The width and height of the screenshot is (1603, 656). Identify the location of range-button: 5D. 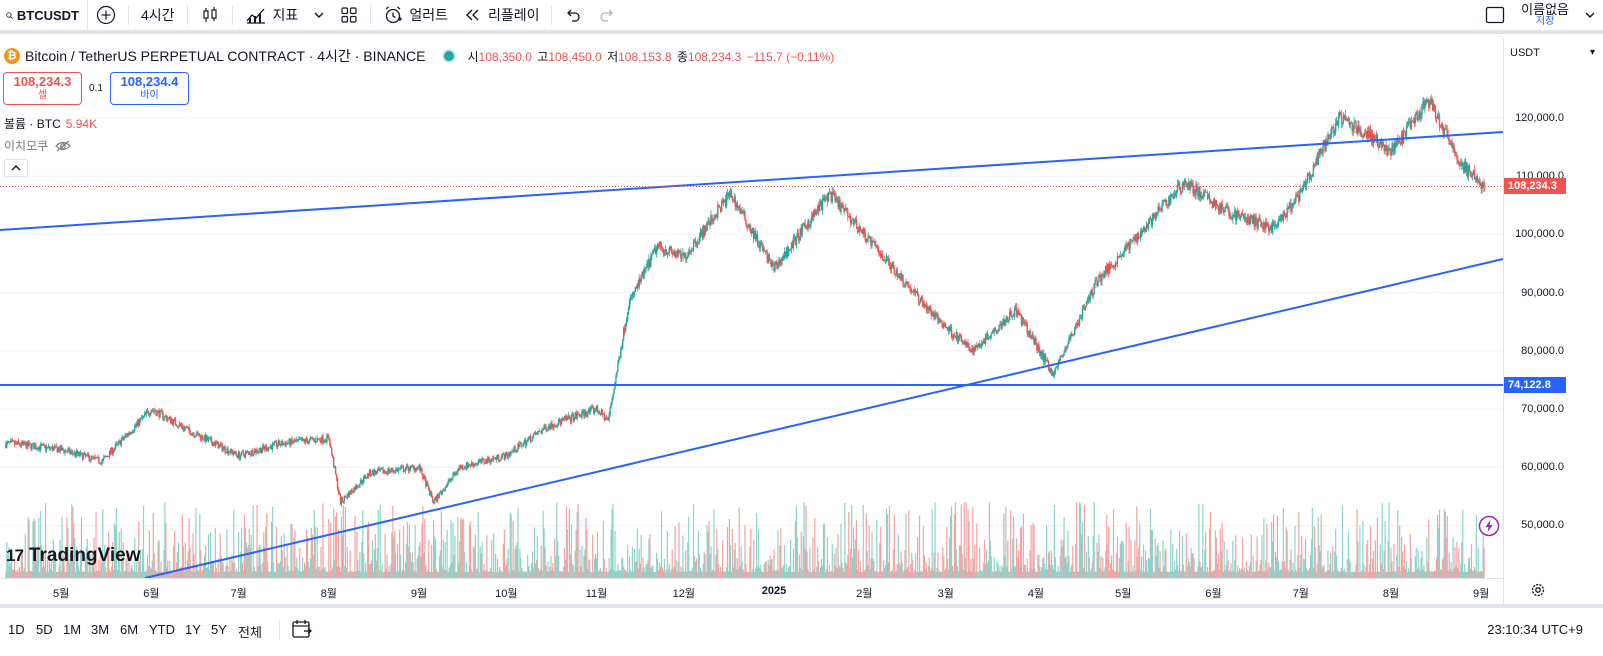
(44, 629).